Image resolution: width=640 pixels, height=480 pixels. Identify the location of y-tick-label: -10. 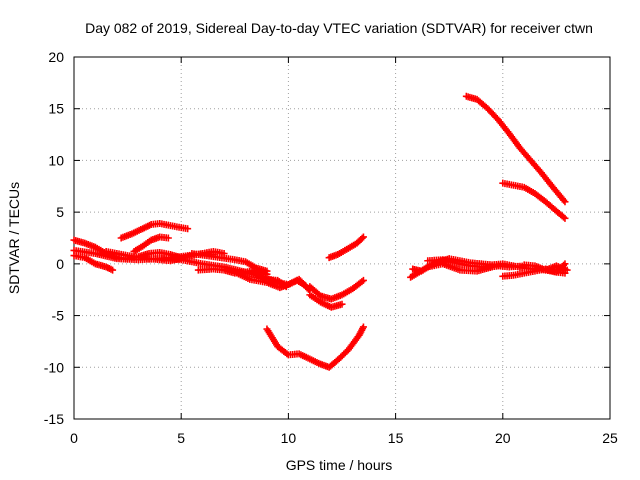
(54, 367).